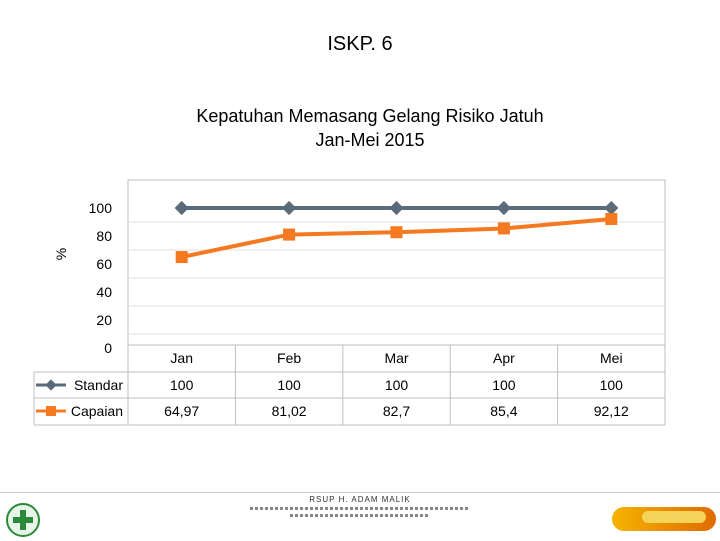 This screenshot has height=541, width=720. Describe the element at coordinates (360, 499) in the screenshot. I see `footer-org-name: RSUP H. ADAM MALIK` at that location.